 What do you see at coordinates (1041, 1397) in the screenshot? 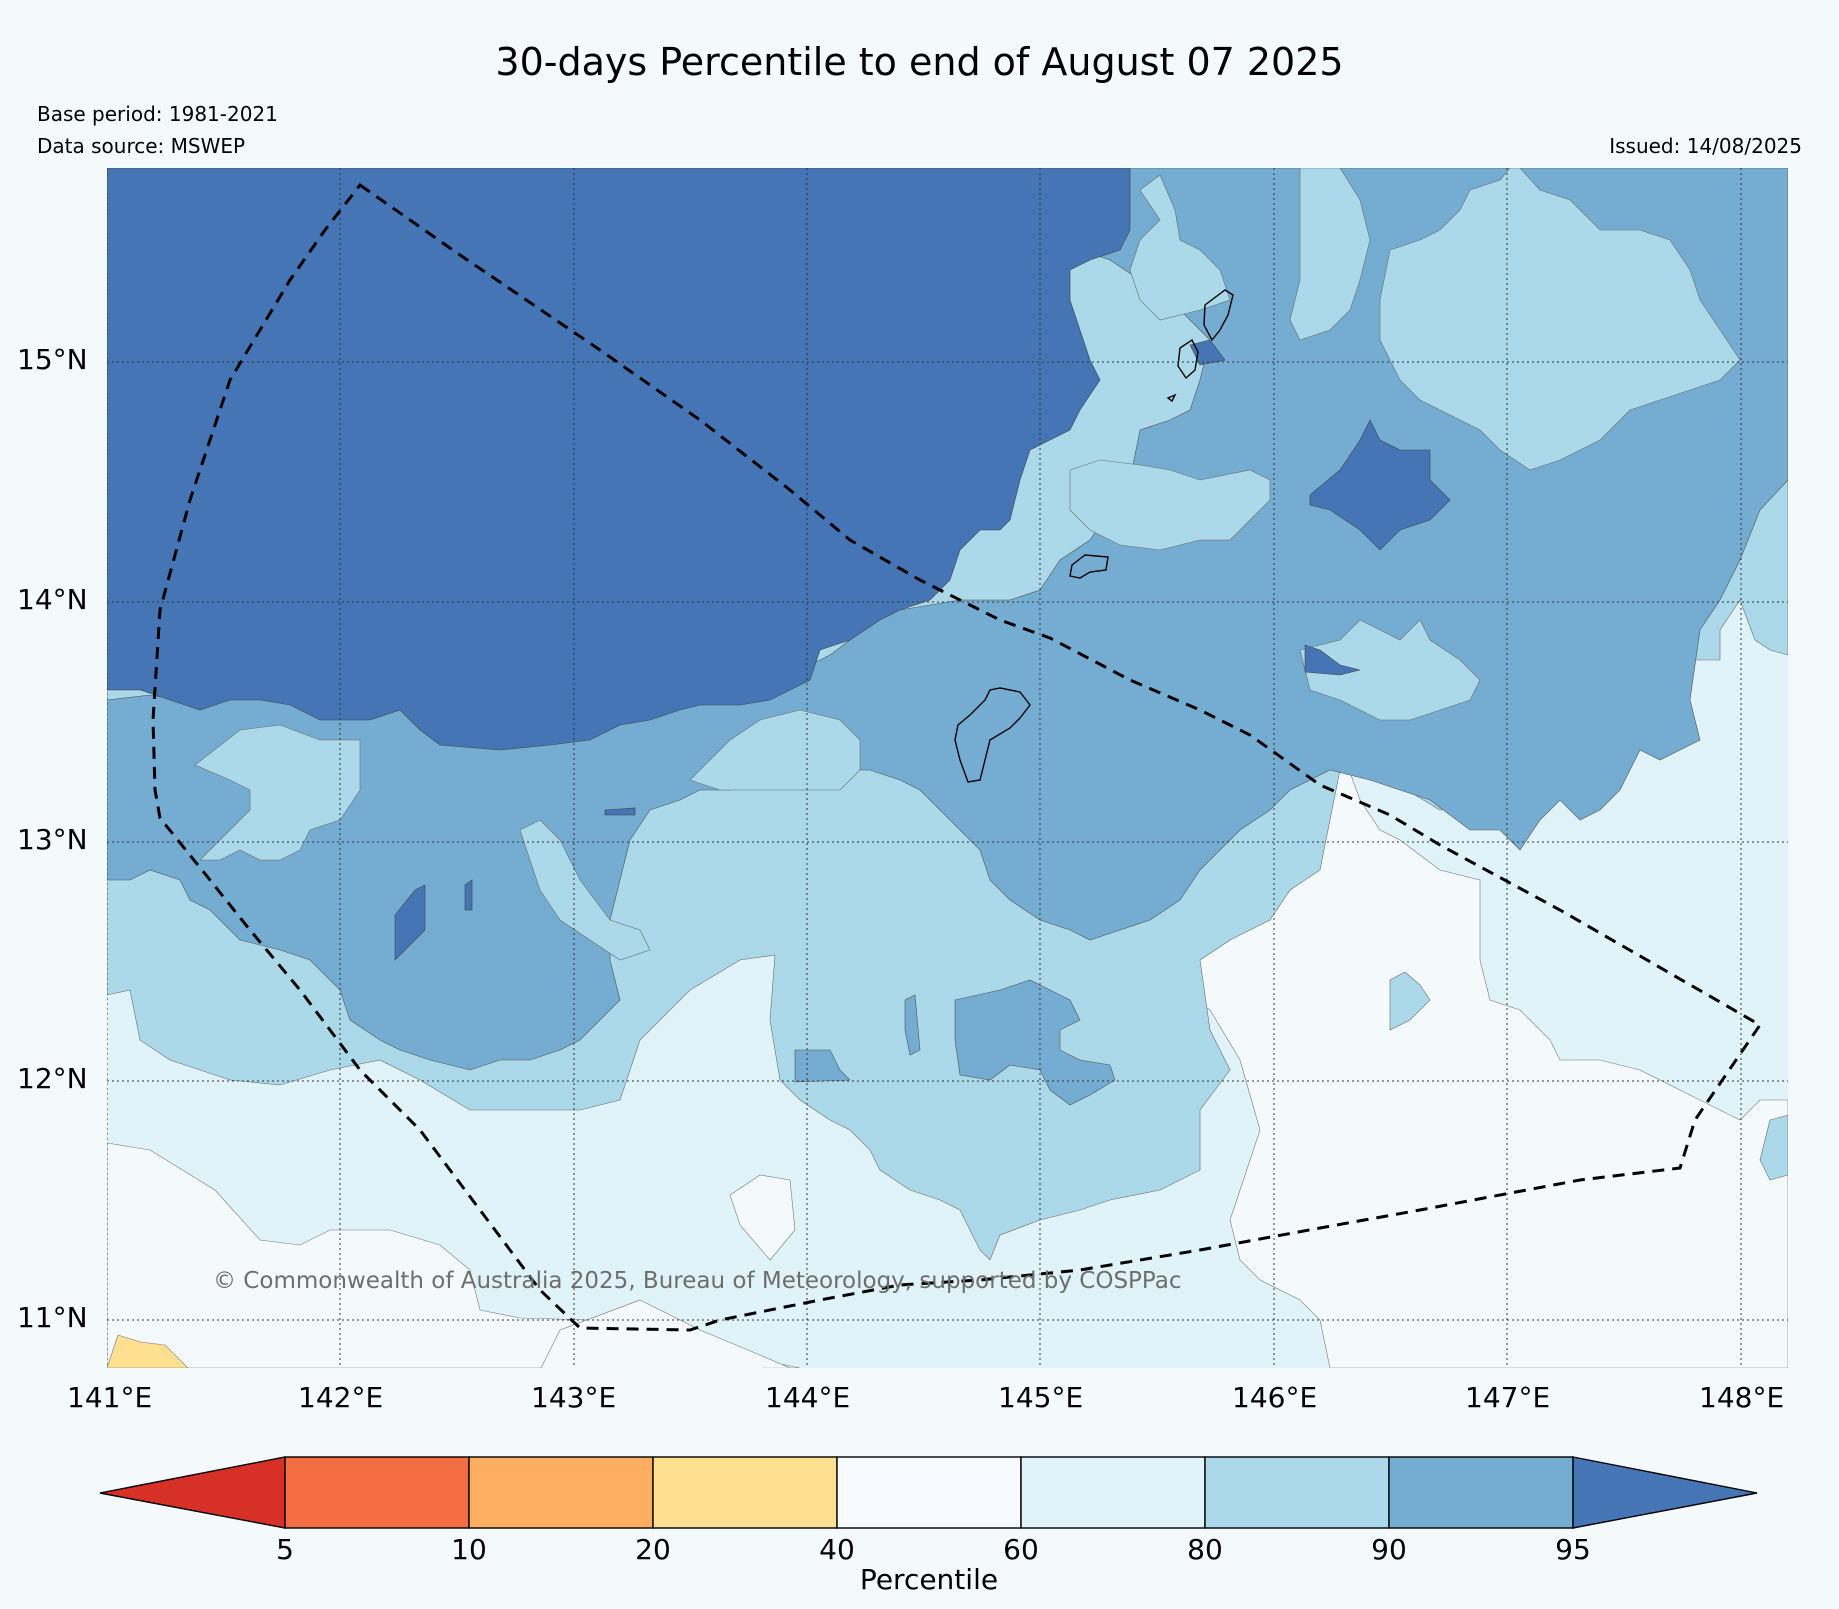
I see `lon-tick-145: 145°E` at bounding box center [1041, 1397].